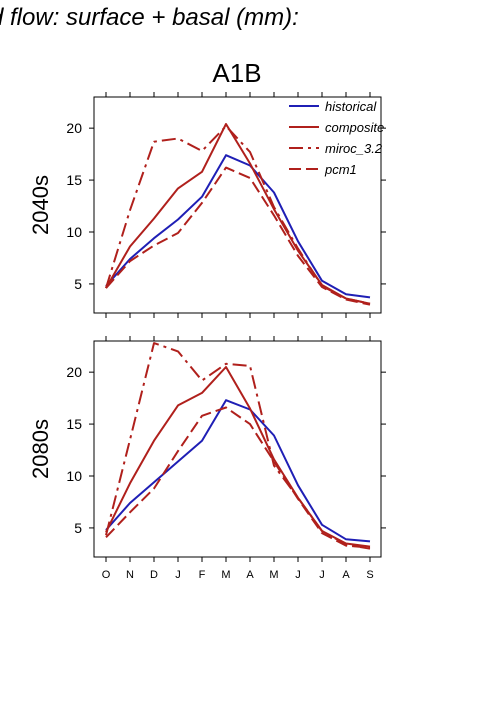 Image resolution: width=501 pixels, height=709 pixels. I want to click on panel-label: 2040s, so click(40, 205).